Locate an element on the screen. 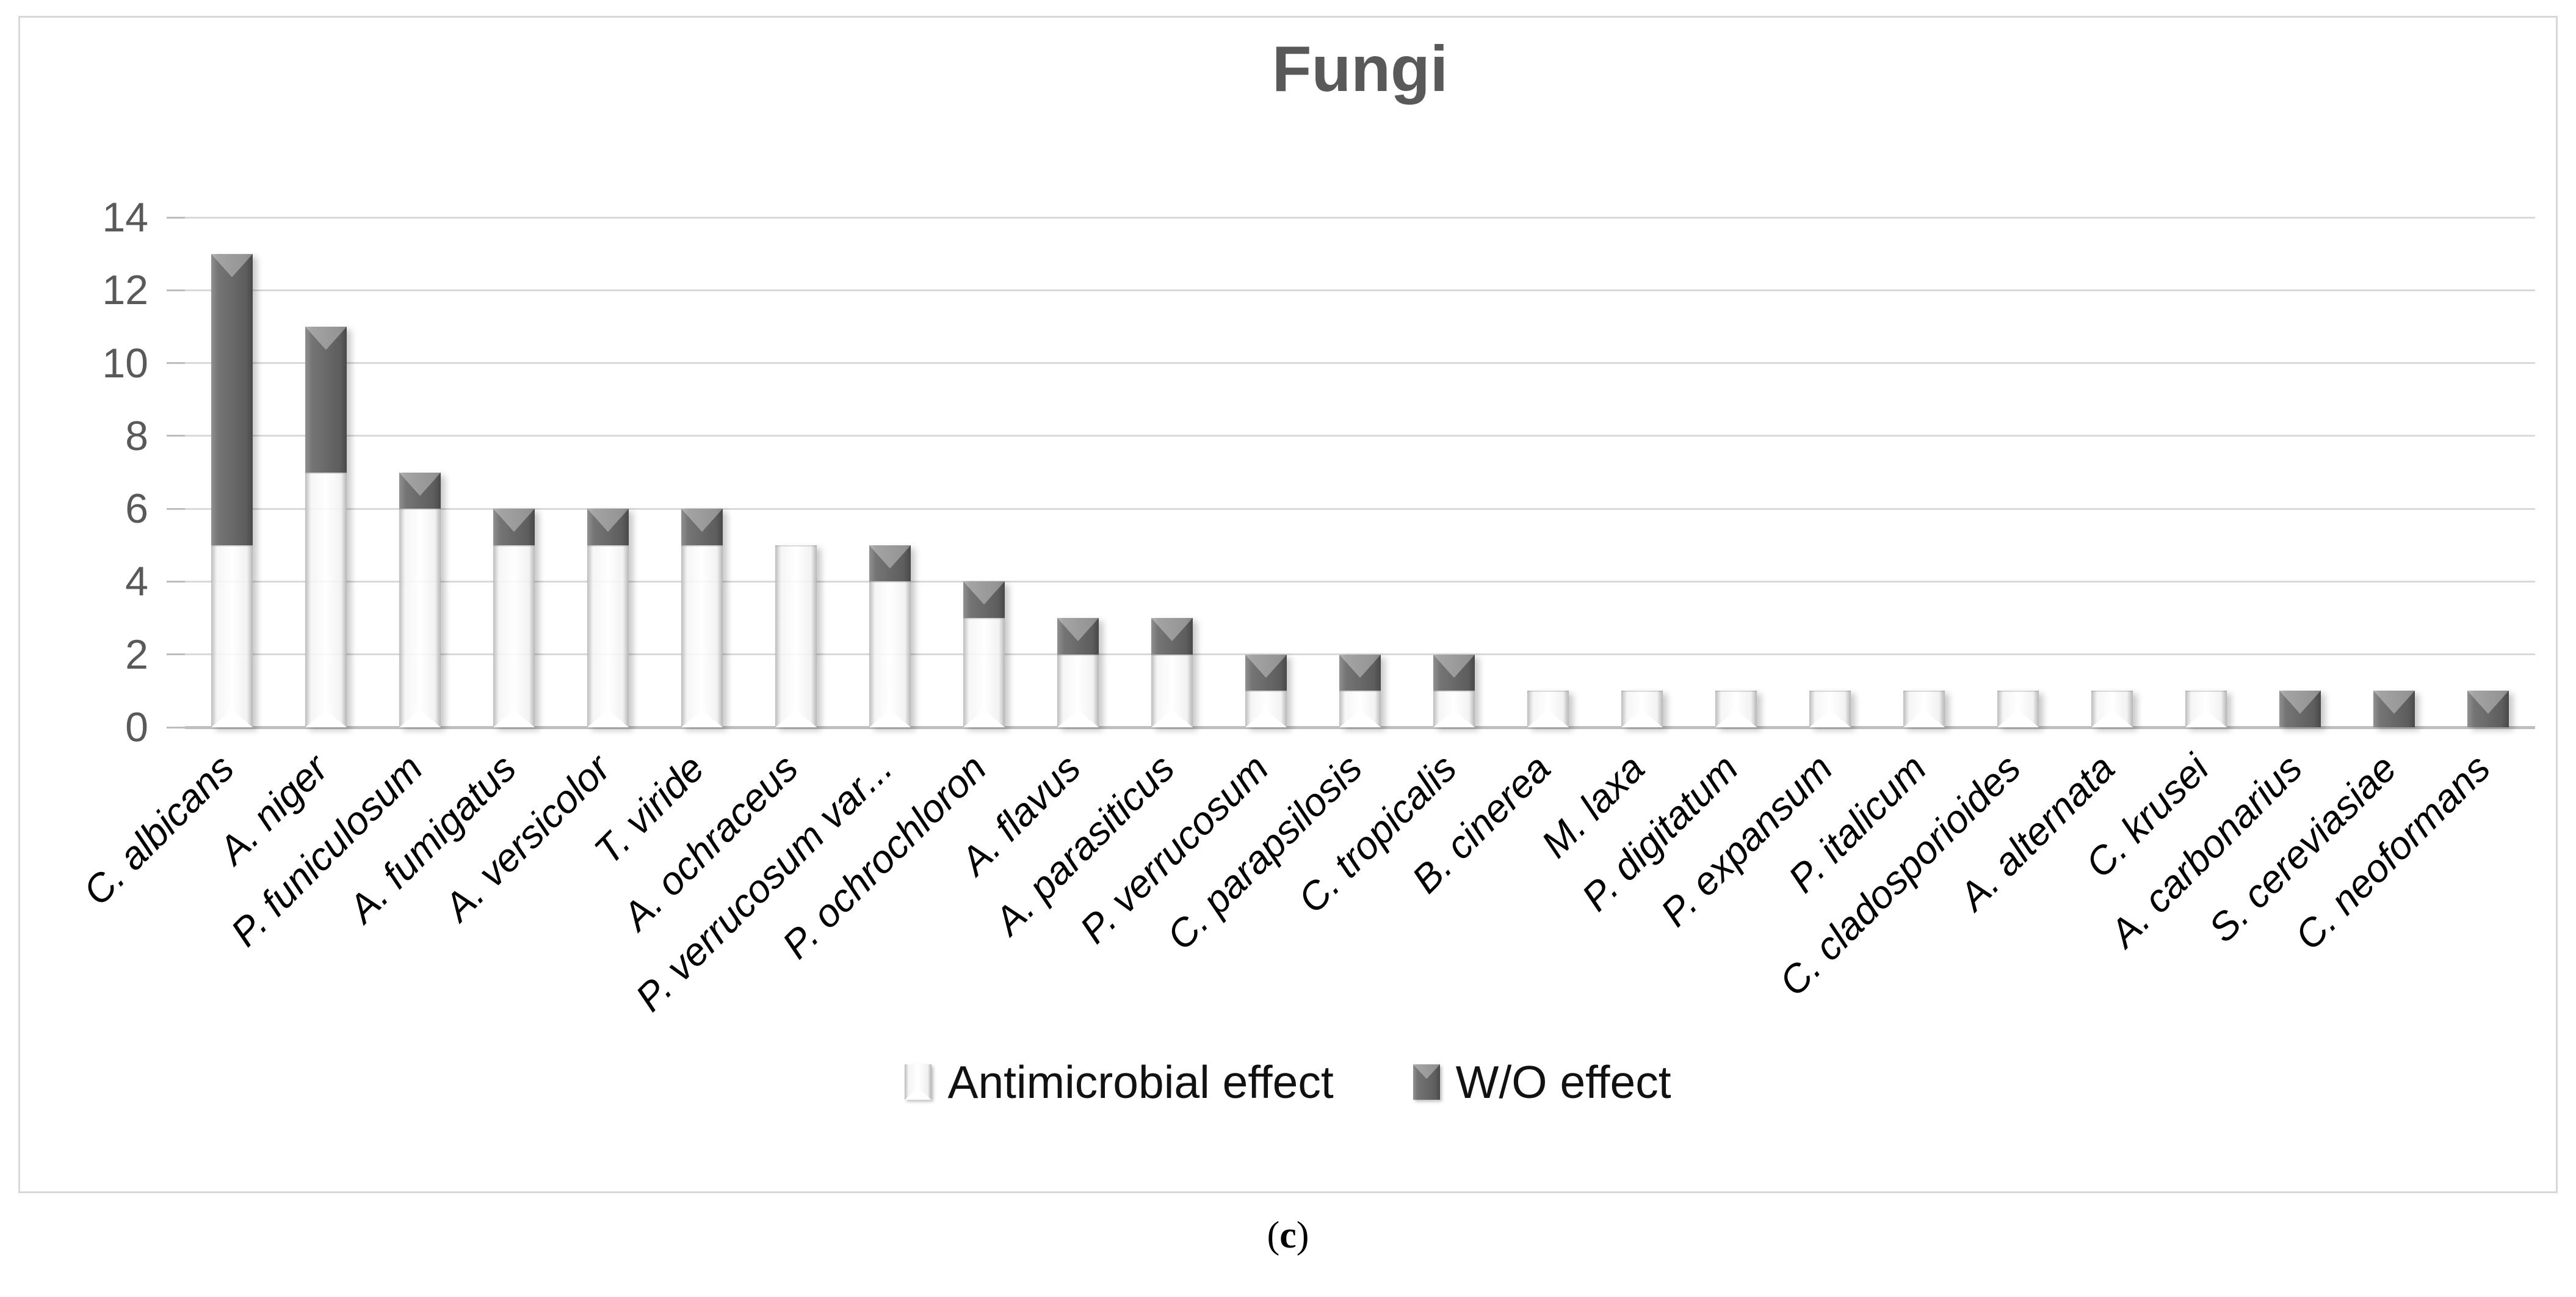 Image resolution: width=2576 pixels, height=1297 pixels. legend-swatch-dark is located at coordinates (1426, 1082).